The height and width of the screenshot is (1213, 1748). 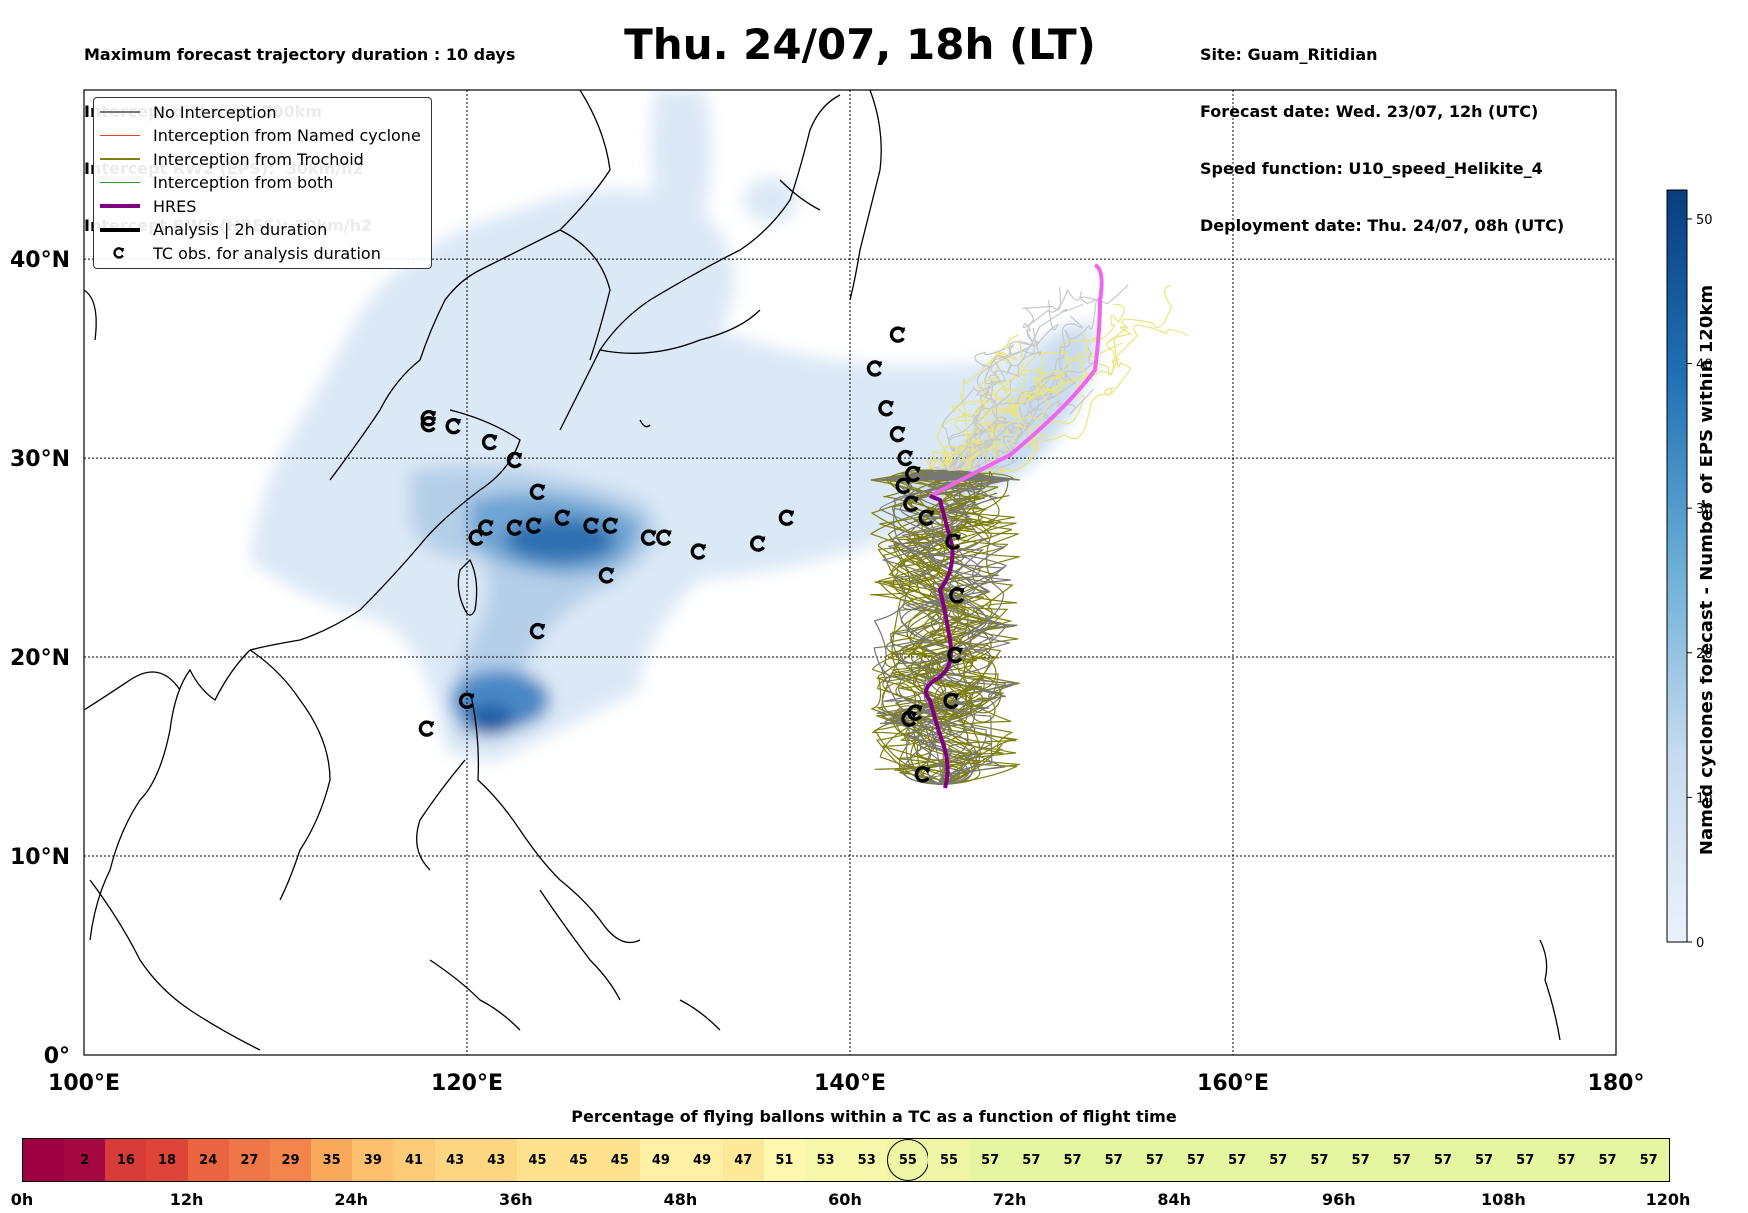 What do you see at coordinates (1700, 943) in the screenshot?
I see `colorbar-tick-label: 0` at bounding box center [1700, 943].